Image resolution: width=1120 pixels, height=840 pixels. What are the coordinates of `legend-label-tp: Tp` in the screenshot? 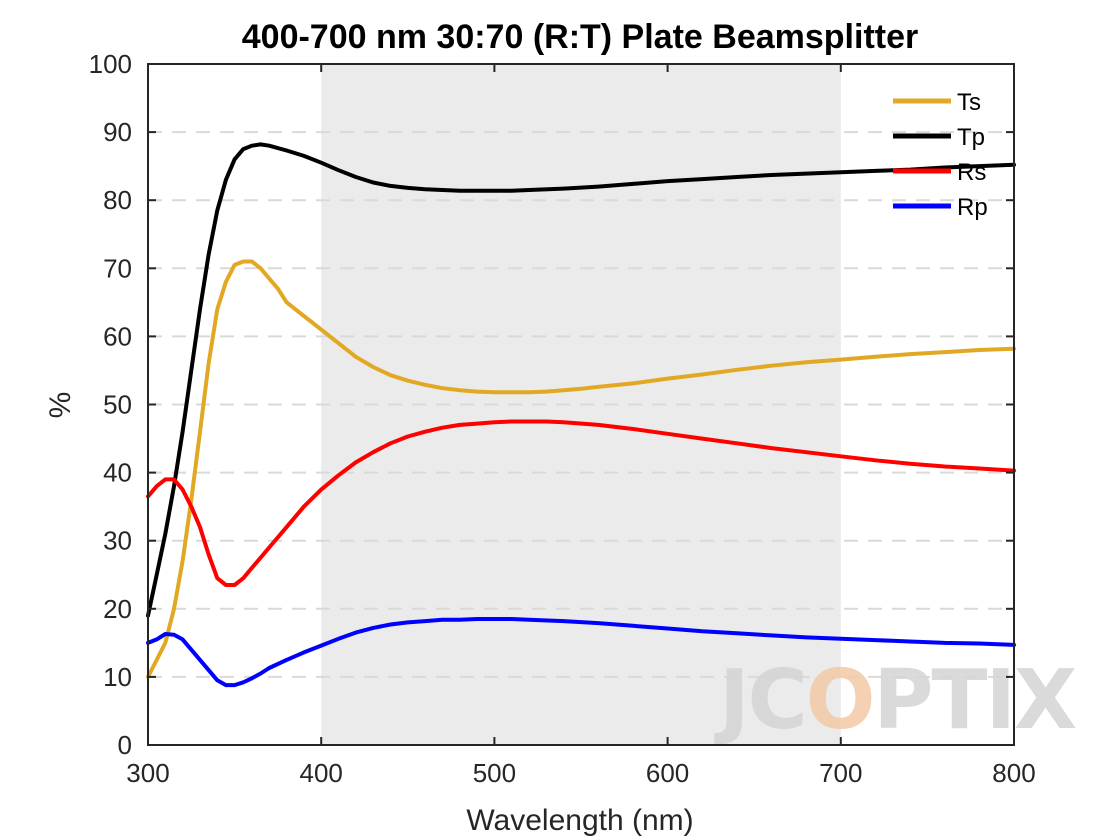 It's located at (971, 137).